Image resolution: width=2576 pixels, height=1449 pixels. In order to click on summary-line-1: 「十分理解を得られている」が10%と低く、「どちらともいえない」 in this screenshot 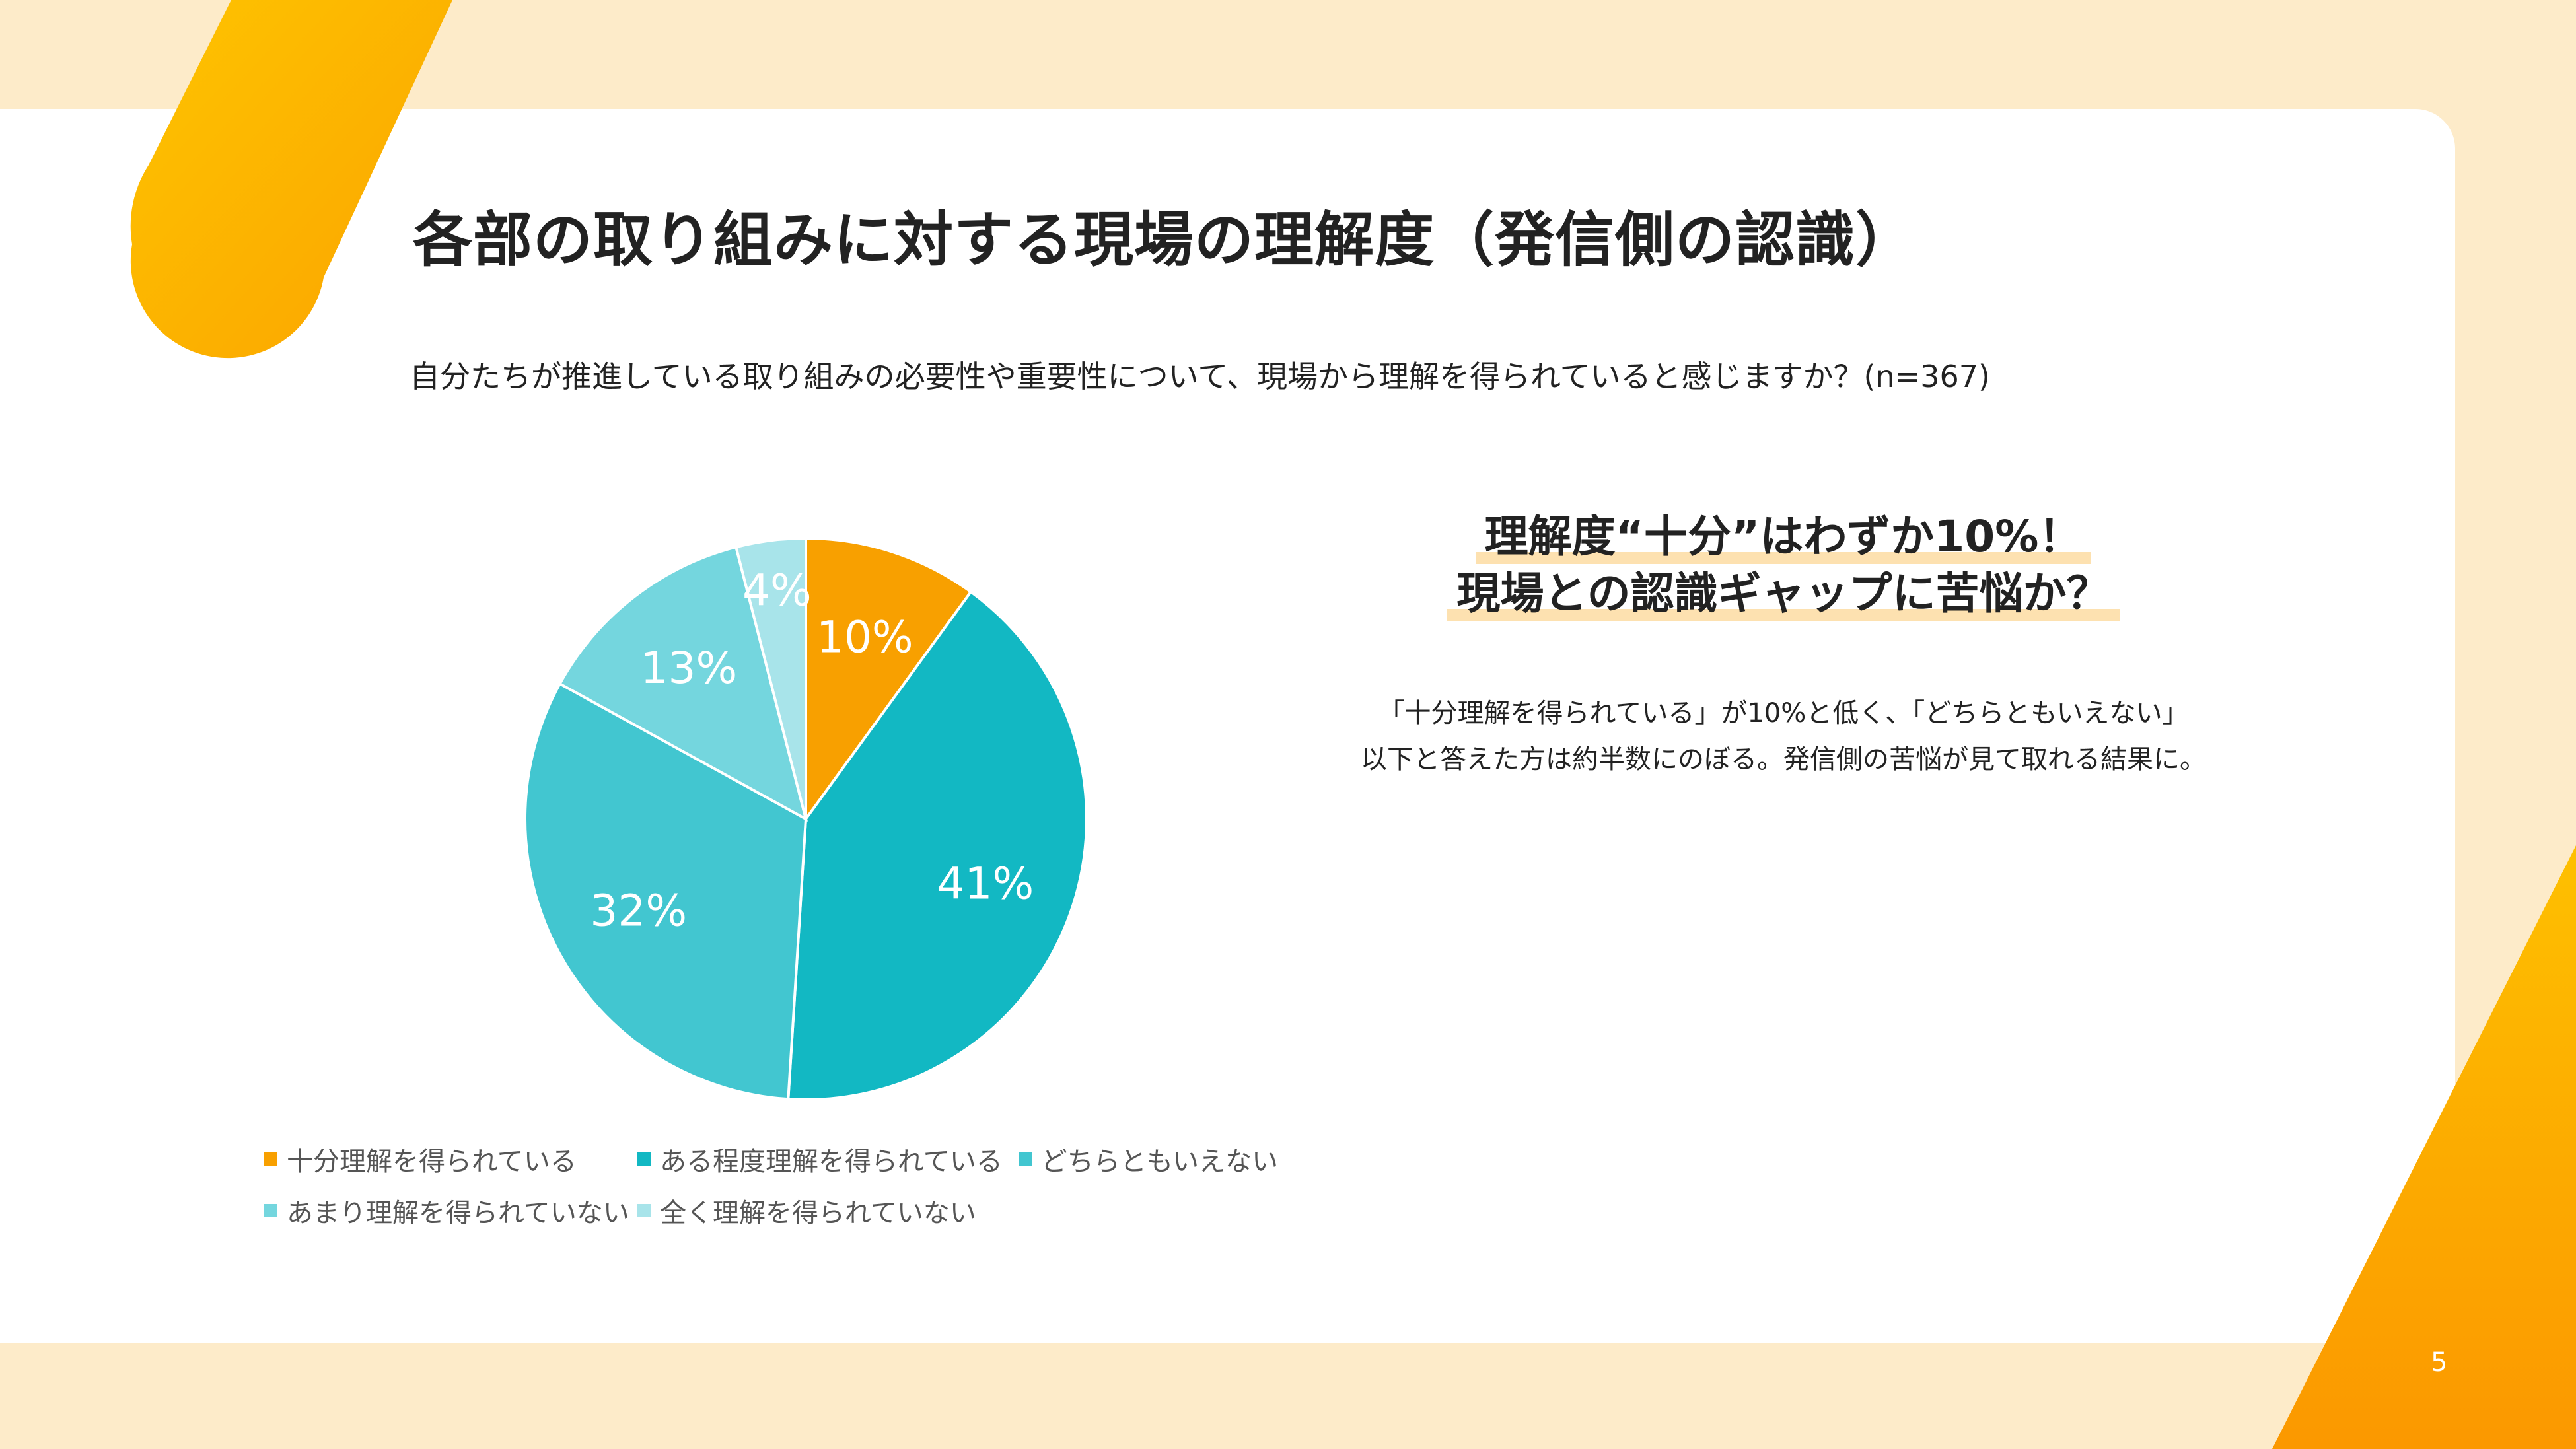, I will do `click(1784, 713)`.